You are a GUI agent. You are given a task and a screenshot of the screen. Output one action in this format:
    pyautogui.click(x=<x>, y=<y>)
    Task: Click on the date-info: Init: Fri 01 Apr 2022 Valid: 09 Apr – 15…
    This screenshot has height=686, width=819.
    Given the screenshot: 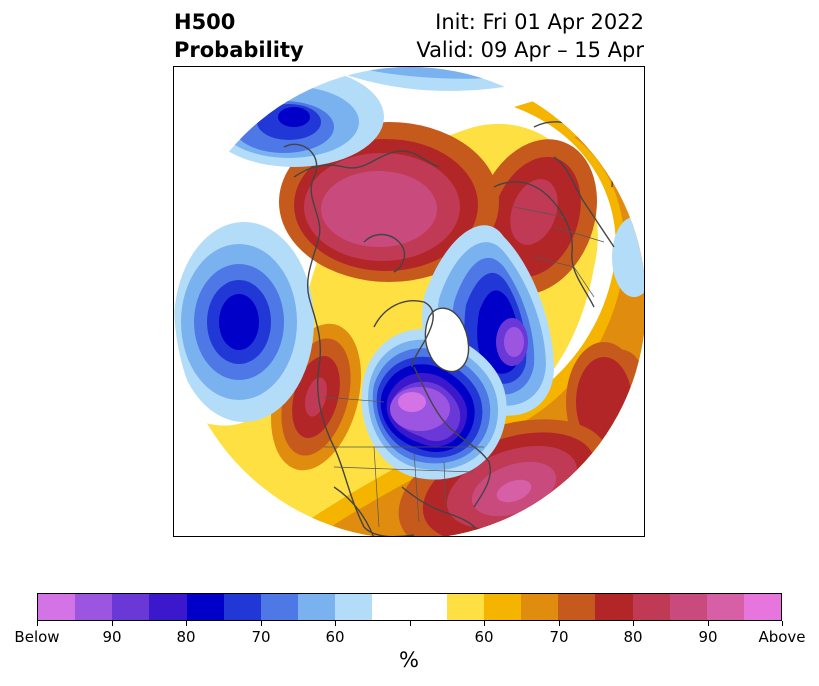 What is the action you would take?
    pyautogui.click(x=530, y=36)
    